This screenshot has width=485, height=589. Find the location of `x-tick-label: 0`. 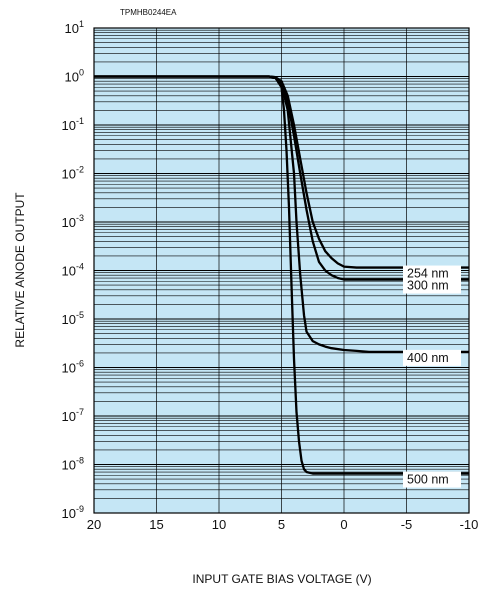

x-tick-label: 0 is located at coordinates (343, 524).